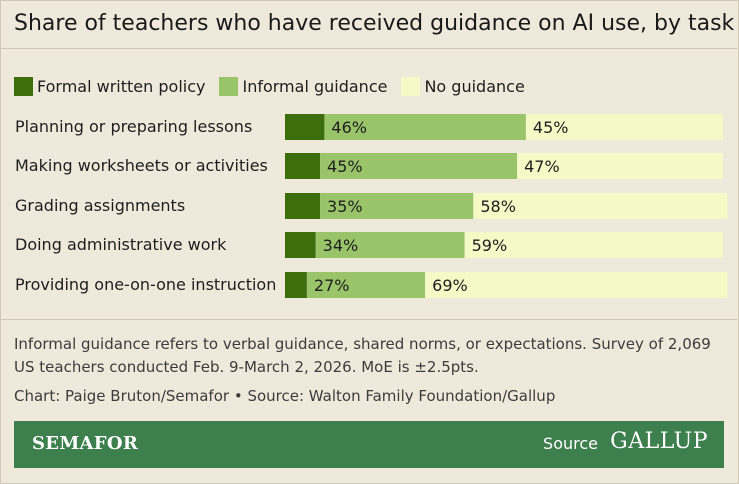 Image resolution: width=739 pixels, height=484 pixels. What do you see at coordinates (551, 127) in the screenshot?
I see `data-label-none: 45%` at bounding box center [551, 127].